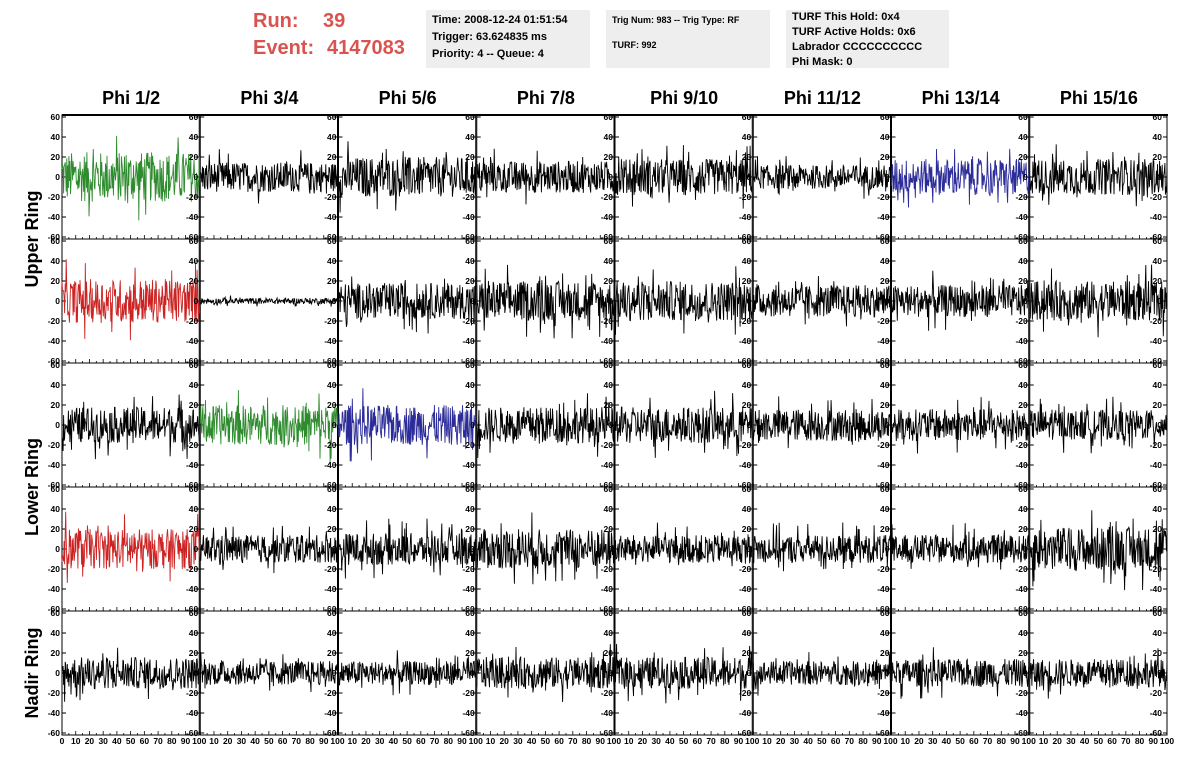  Describe the element at coordinates (846, 17) in the screenshot. I see `turf-hold-text: TURF This Hold: 0x4` at that location.